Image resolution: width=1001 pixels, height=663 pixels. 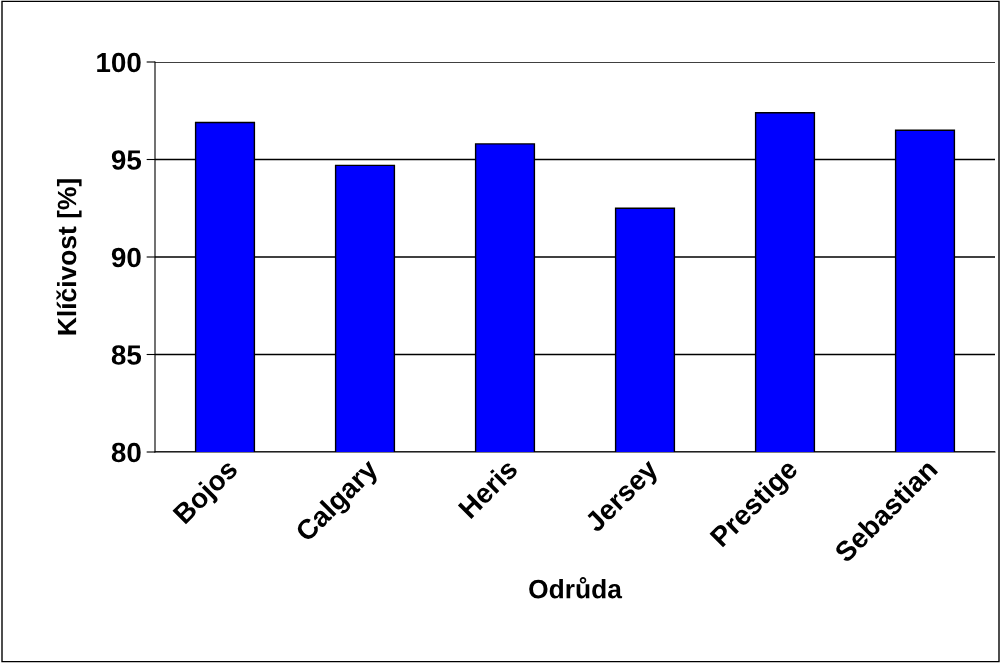 I want to click on y-tick-label: 80, so click(x=126, y=452).